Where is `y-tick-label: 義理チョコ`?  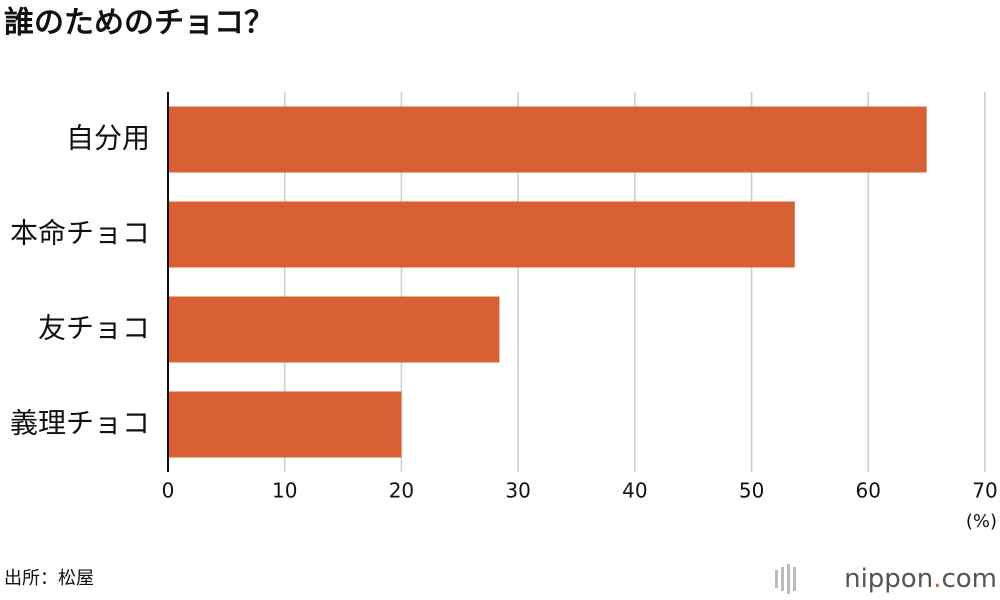 y-tick-label: 義理チョコ is located at coordinates (80, 423).